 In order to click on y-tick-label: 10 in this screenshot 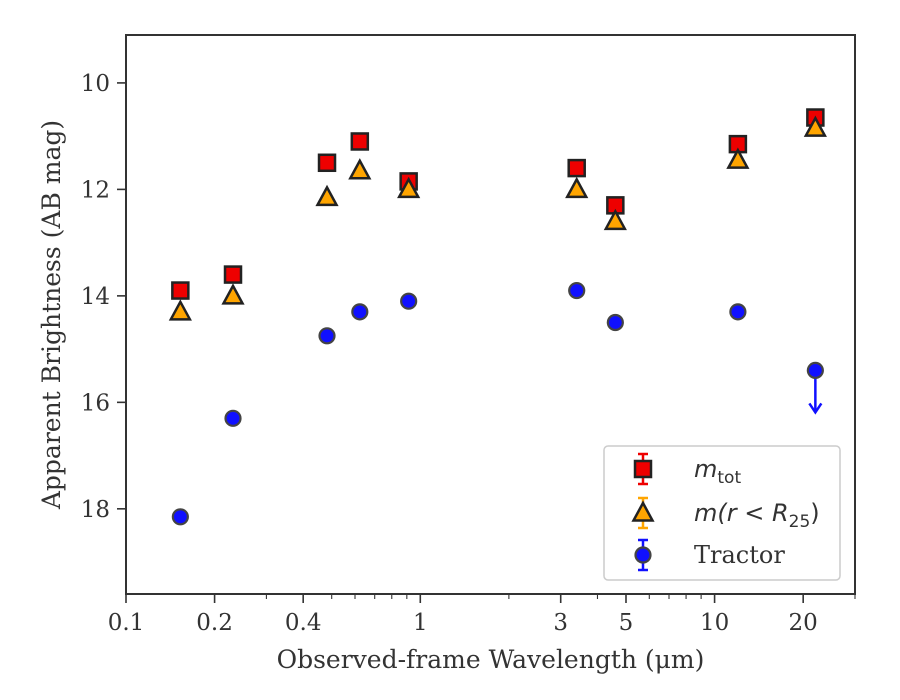, I will do `click(95, 84)`.